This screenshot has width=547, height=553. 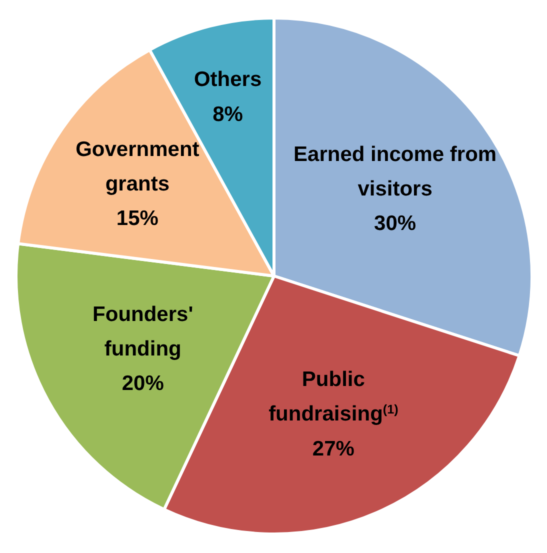 What do you see at coordinates (395, 224) in the screenshot?
I see `data-label: 30%` at bounding box center [395, 224].